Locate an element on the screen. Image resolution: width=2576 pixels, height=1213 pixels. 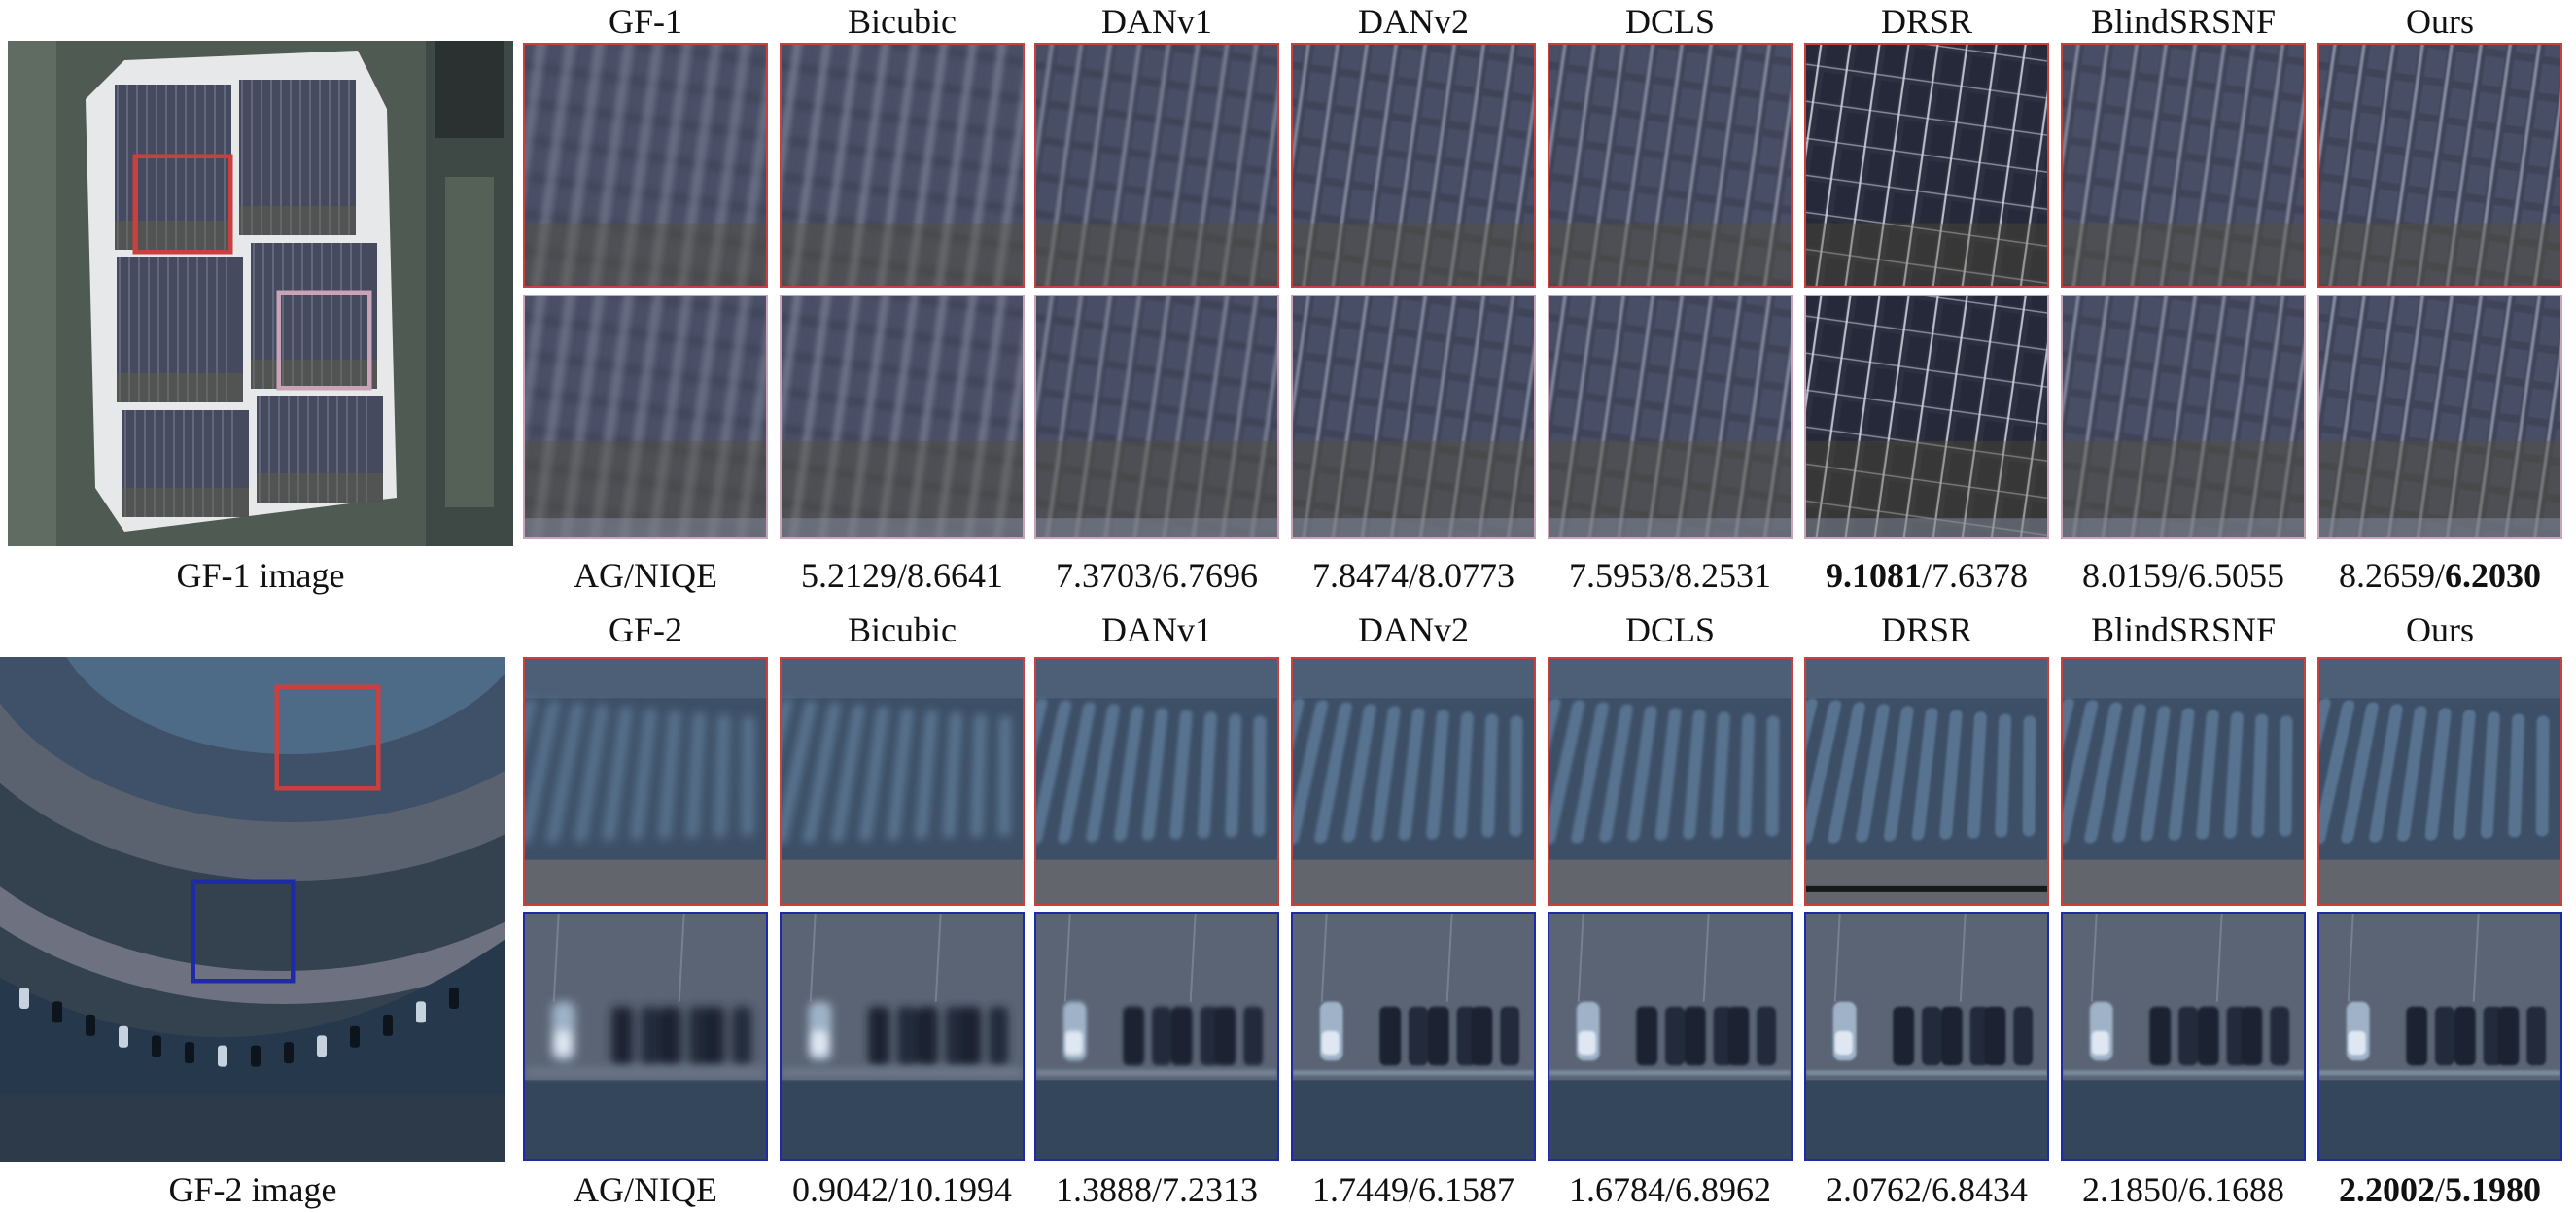
gf2-crop-1-bicubic is located at coordinates (902, 781).